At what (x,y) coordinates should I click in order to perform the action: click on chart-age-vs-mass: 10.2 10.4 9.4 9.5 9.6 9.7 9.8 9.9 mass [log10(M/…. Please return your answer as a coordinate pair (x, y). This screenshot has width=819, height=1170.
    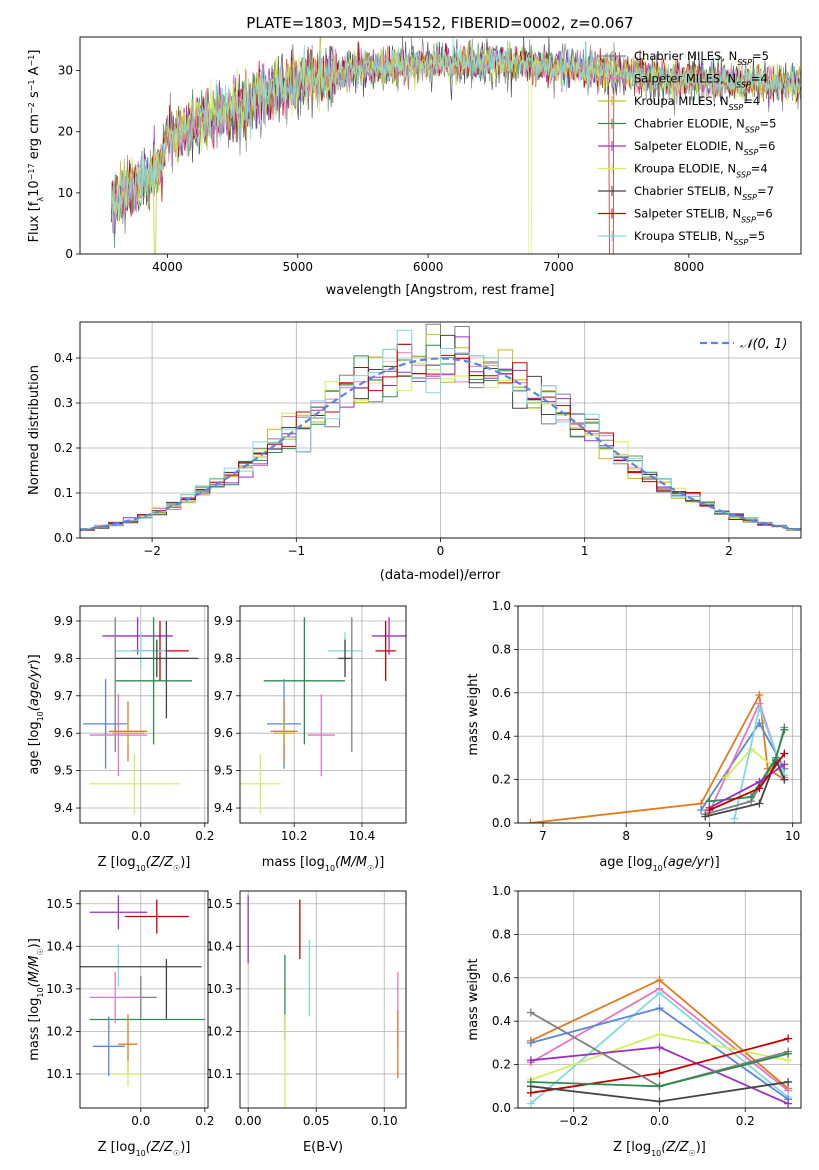
    Looking at the image, I should click on (310, 739).